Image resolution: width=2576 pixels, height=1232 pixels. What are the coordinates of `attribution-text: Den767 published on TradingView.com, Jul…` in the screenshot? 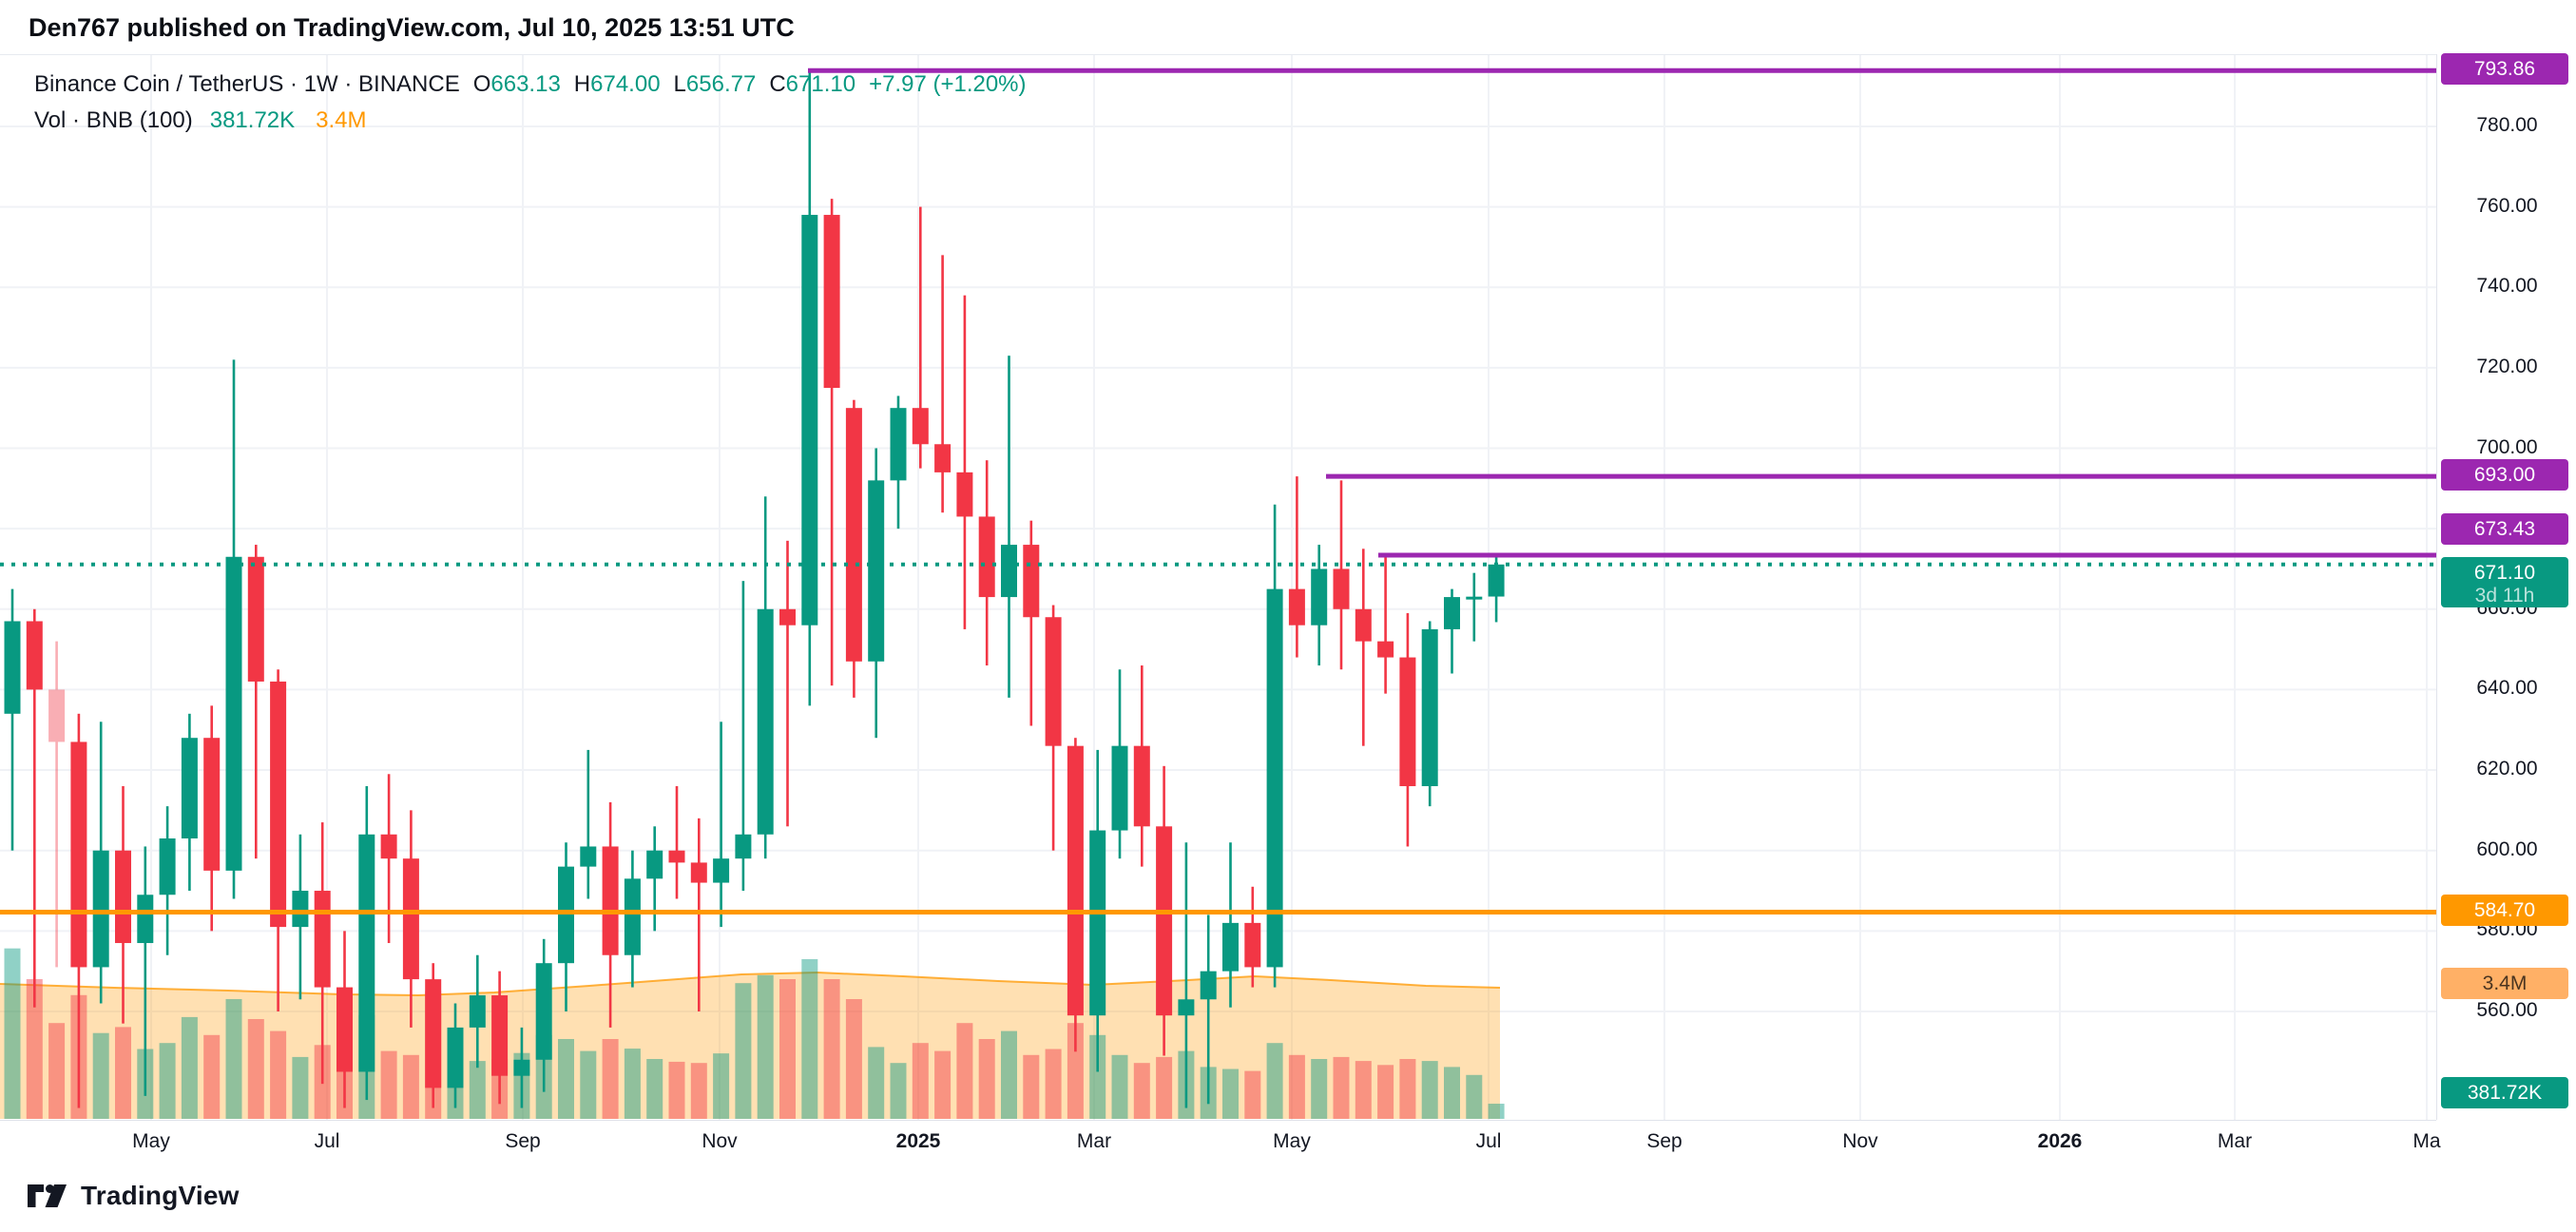 It's located at (412, 28).